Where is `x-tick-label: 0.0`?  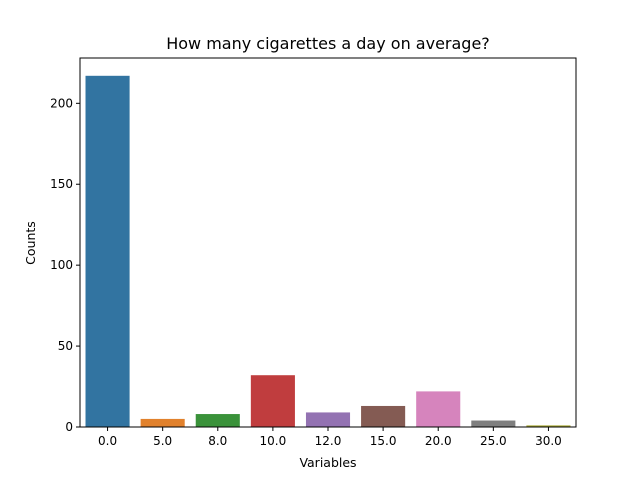 x-tick-label: 0.0 is located at coordinates (107, 441).